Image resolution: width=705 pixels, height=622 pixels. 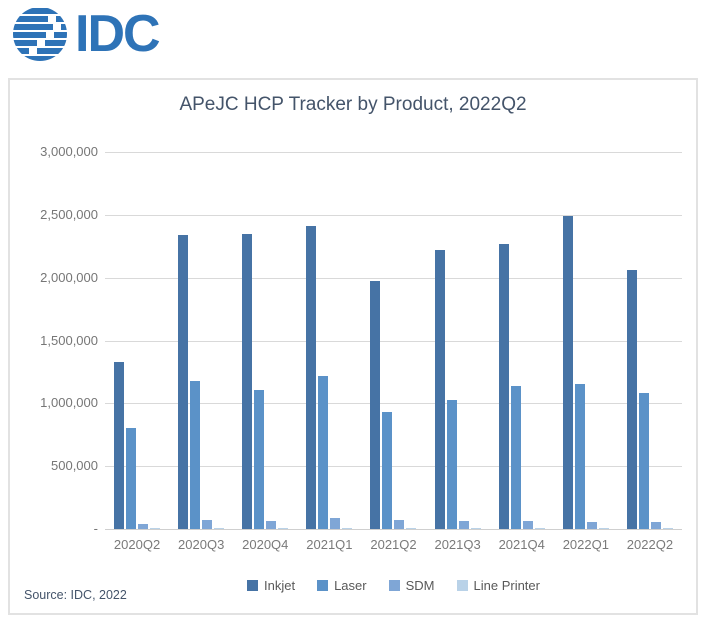 I want to click on bar-group-2021Q3, so click(x=458, y=340).